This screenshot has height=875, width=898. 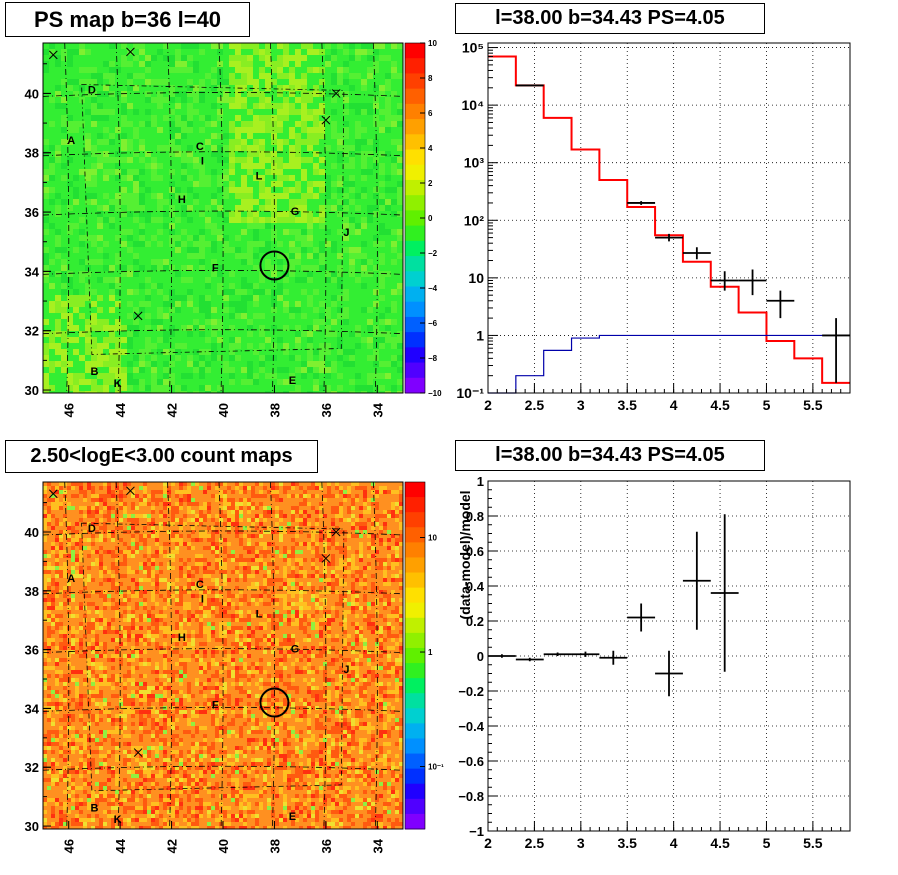 What do you see at coordinates (535, 405) in the screenshot?
I see `x-tick-label: 2.5` at bounding box center [535, 405].